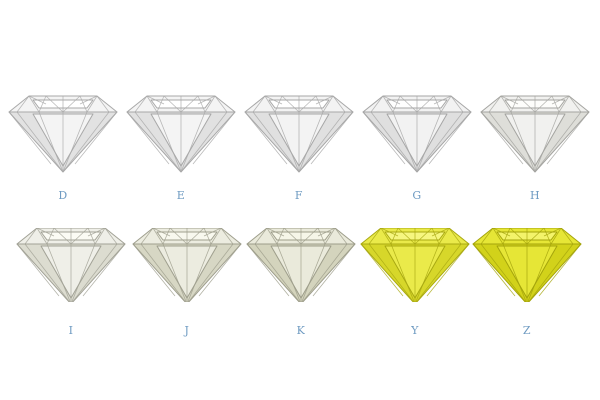  I want to click on diamond-grade-j: J, so click(187, 293).